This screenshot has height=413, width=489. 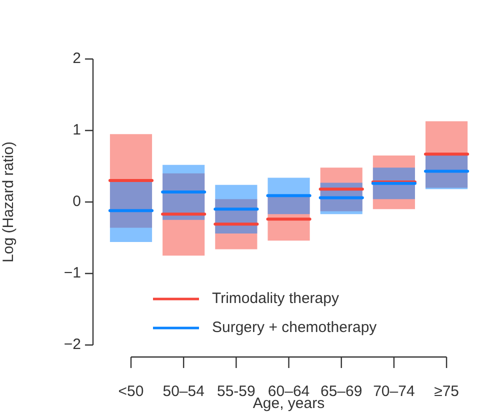 I want to click on y-tick-label: −2, so click(x=72, y=345).